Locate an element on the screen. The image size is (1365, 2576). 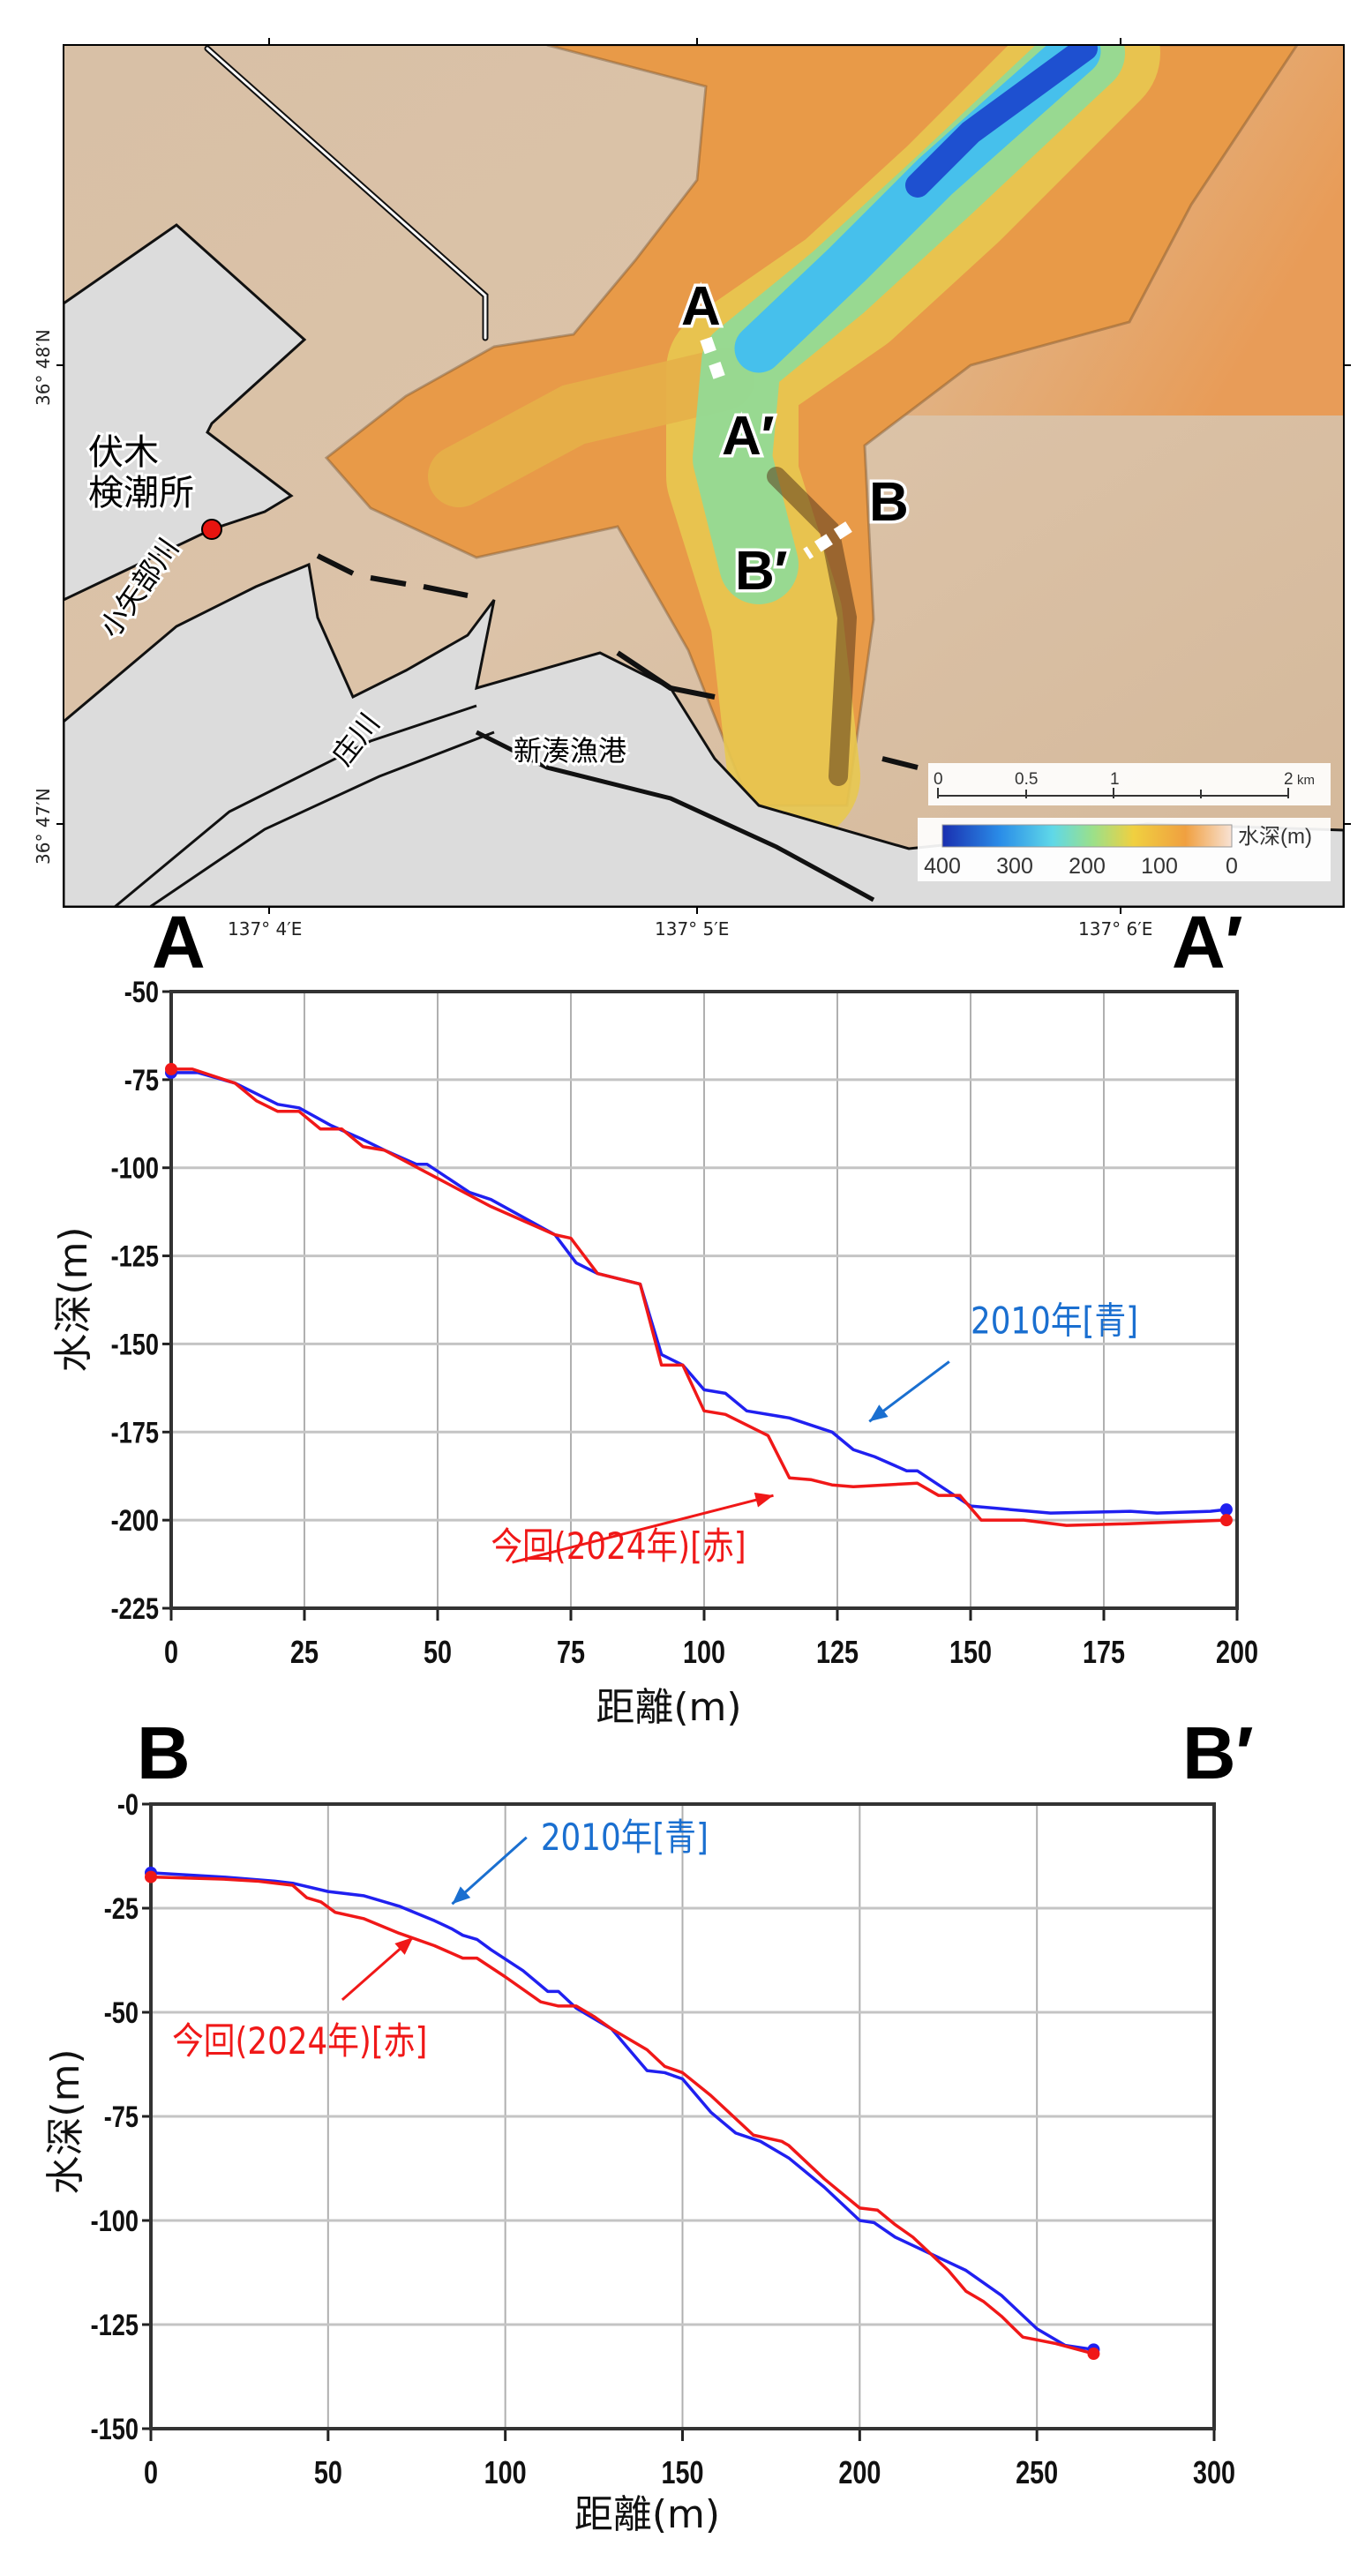
profile-b-left-label: B is located at coordinates (164, 1753).